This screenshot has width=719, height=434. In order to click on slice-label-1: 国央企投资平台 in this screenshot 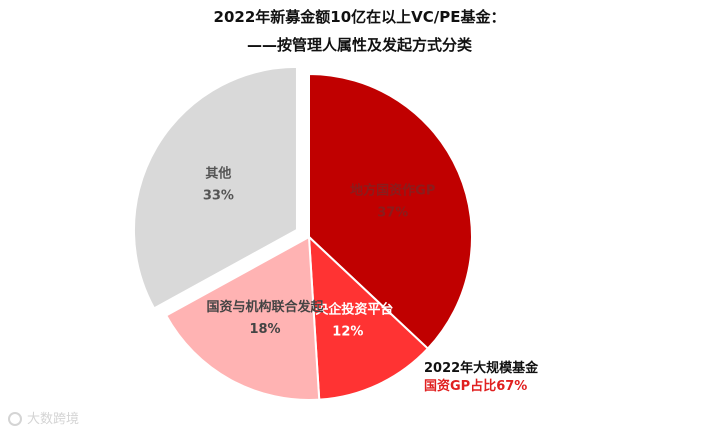, I will do `click(347, 310)`.